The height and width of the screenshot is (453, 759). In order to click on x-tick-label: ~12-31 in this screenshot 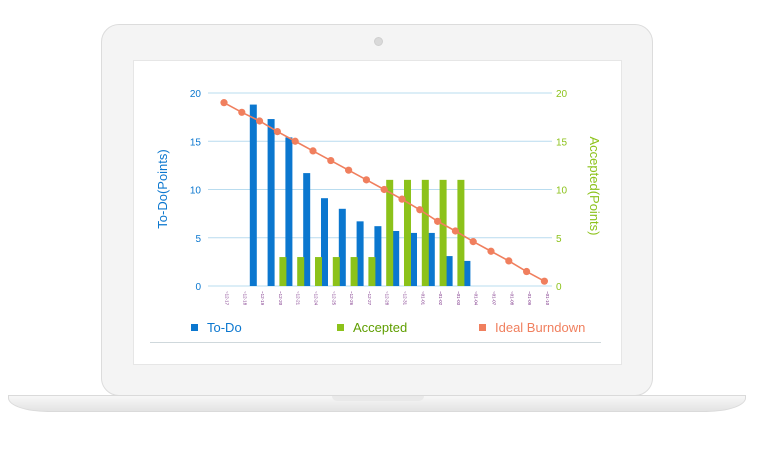, I will do `click(405, 298)`.